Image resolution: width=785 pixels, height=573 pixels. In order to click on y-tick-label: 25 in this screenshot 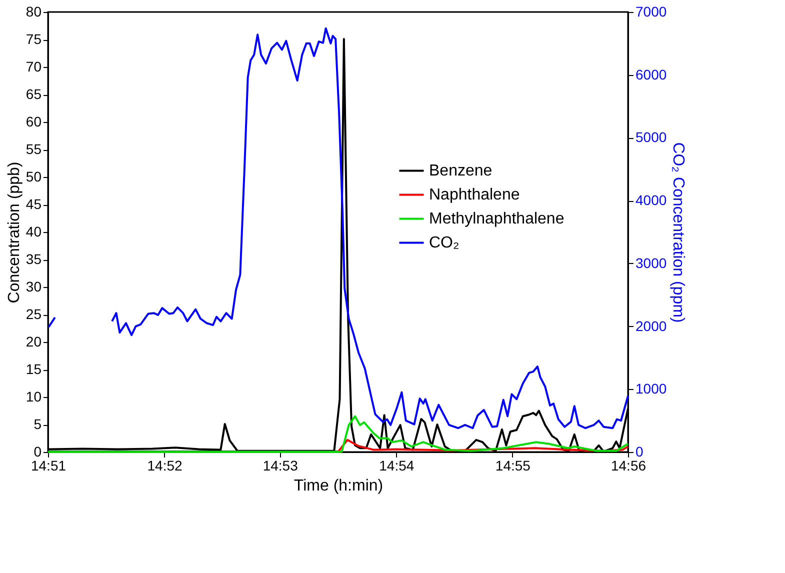, I will do `click(34, 314)`.